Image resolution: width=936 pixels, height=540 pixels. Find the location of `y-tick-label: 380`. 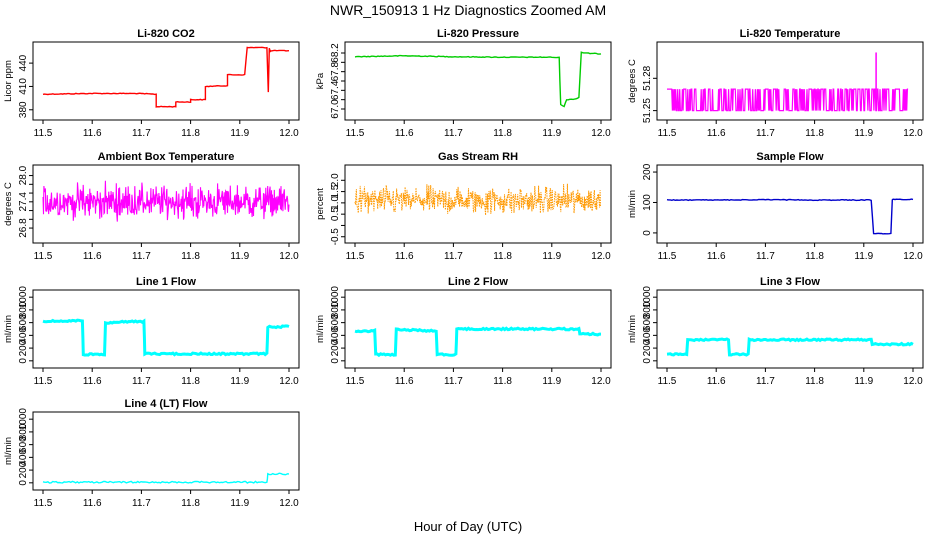

y-tick-label: 380 is located at coordinates (23, 109).